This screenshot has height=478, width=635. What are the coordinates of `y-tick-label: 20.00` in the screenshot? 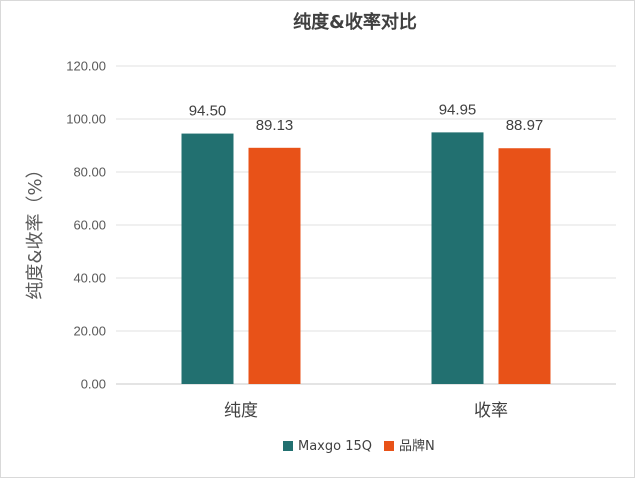 It's located at (89, 331).